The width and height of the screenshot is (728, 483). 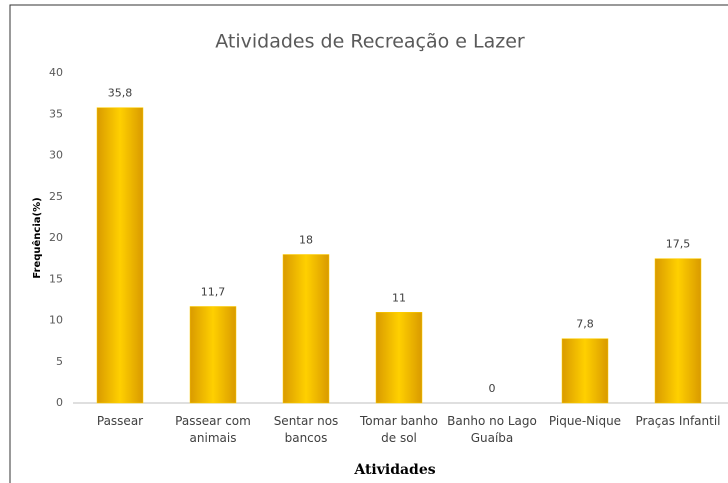 I want to click on y-tick-label: 10, so click(x=56, y=320).